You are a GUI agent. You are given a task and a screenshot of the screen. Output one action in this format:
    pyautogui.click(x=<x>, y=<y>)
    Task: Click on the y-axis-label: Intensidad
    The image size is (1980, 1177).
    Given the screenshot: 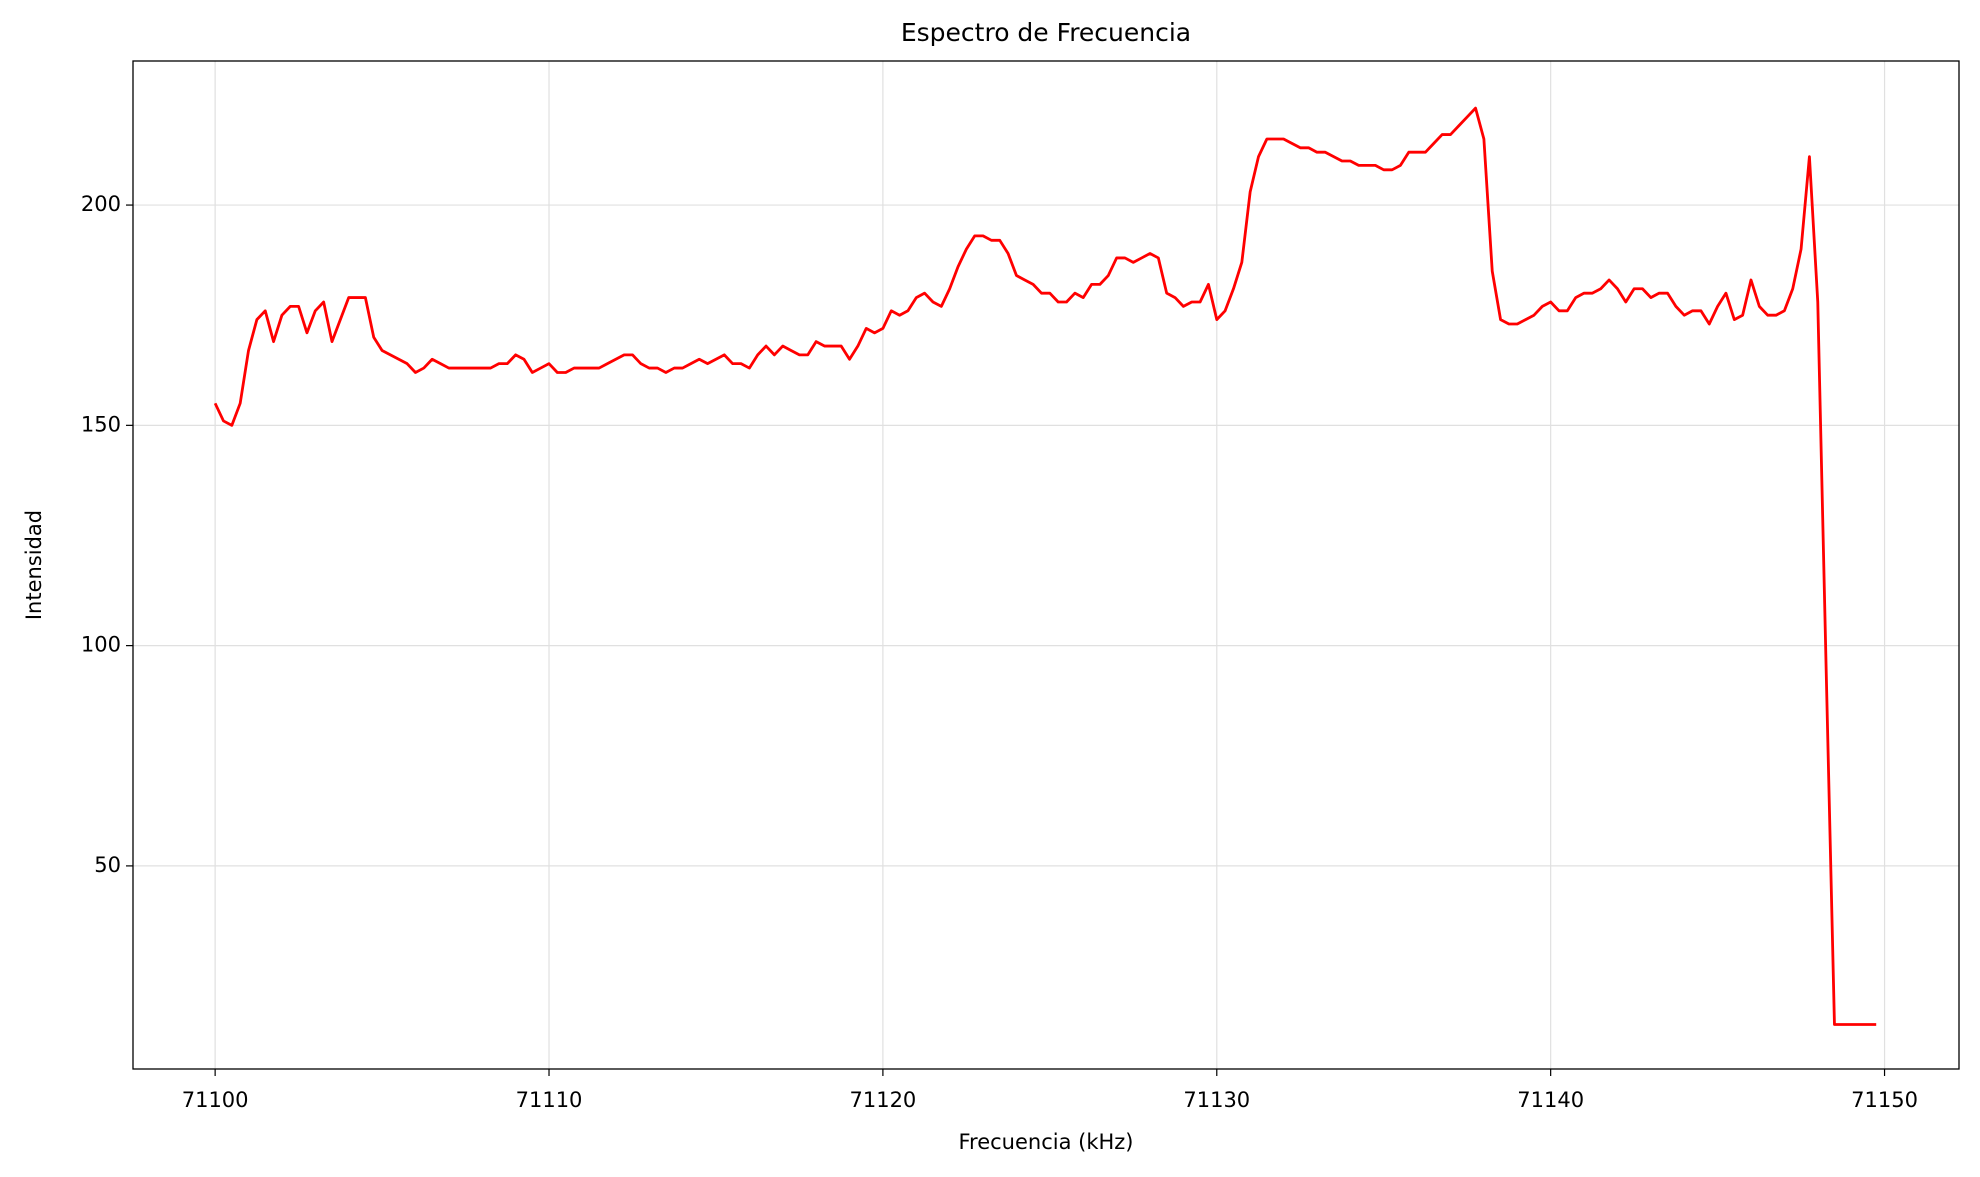 What is the action you would take?
    pyautogui.click(x=34, y=565)
    